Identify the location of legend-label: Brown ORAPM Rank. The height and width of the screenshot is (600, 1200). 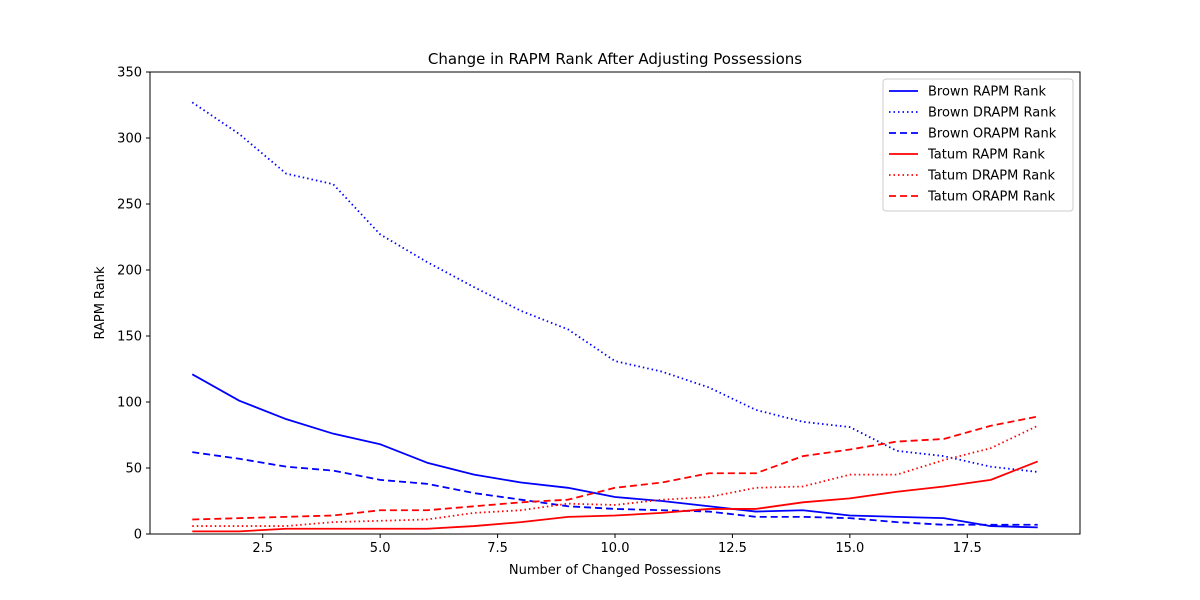
(992, 134).